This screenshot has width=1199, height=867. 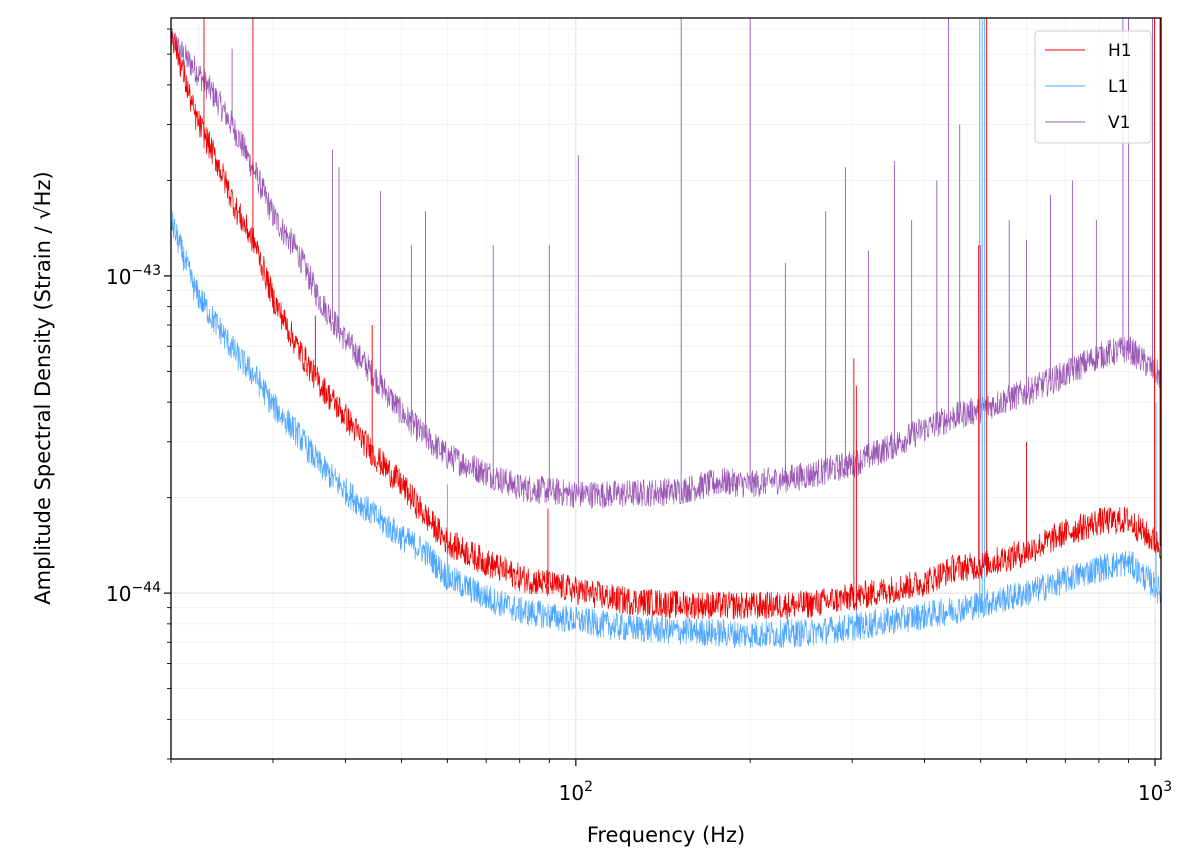 I want to click on legend-label-h1: H1, so click(x=1120, y=51).